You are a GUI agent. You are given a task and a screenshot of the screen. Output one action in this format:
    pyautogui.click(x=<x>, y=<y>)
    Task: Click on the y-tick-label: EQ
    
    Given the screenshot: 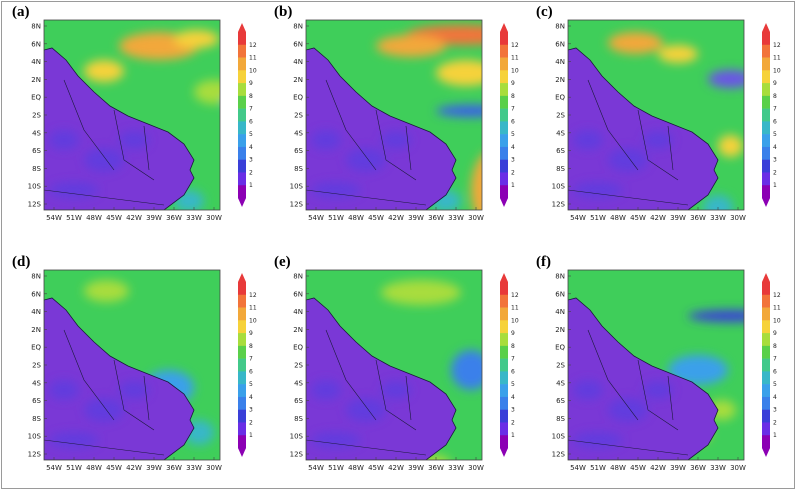 What is the action you would take?
    pyautogui.click(x=36, y=98)
    